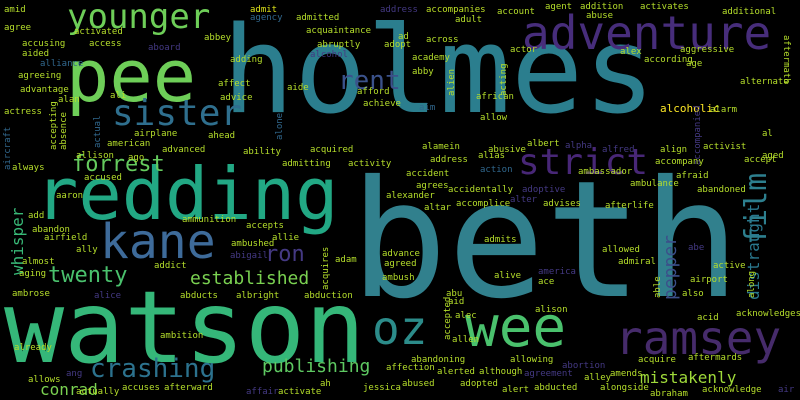 This screenshot has height=400, width=800. I want to click on word-abuse: abuse, so click(600, 16).